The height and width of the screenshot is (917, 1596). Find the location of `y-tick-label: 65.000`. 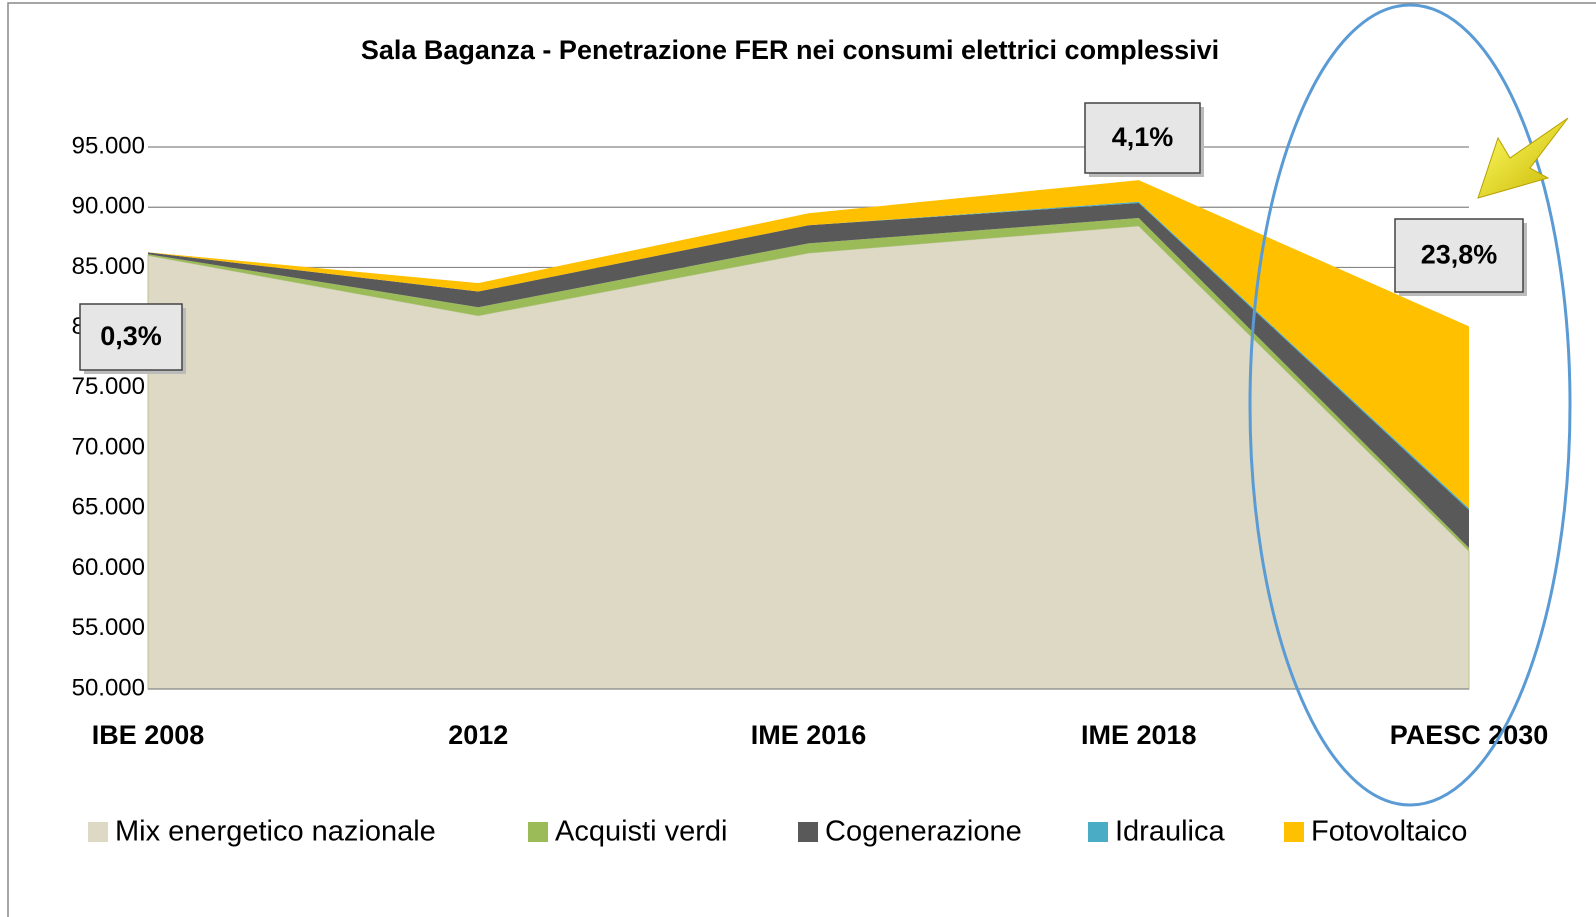

y-tick-label: 65.000 is located at coordinates (108, 507).